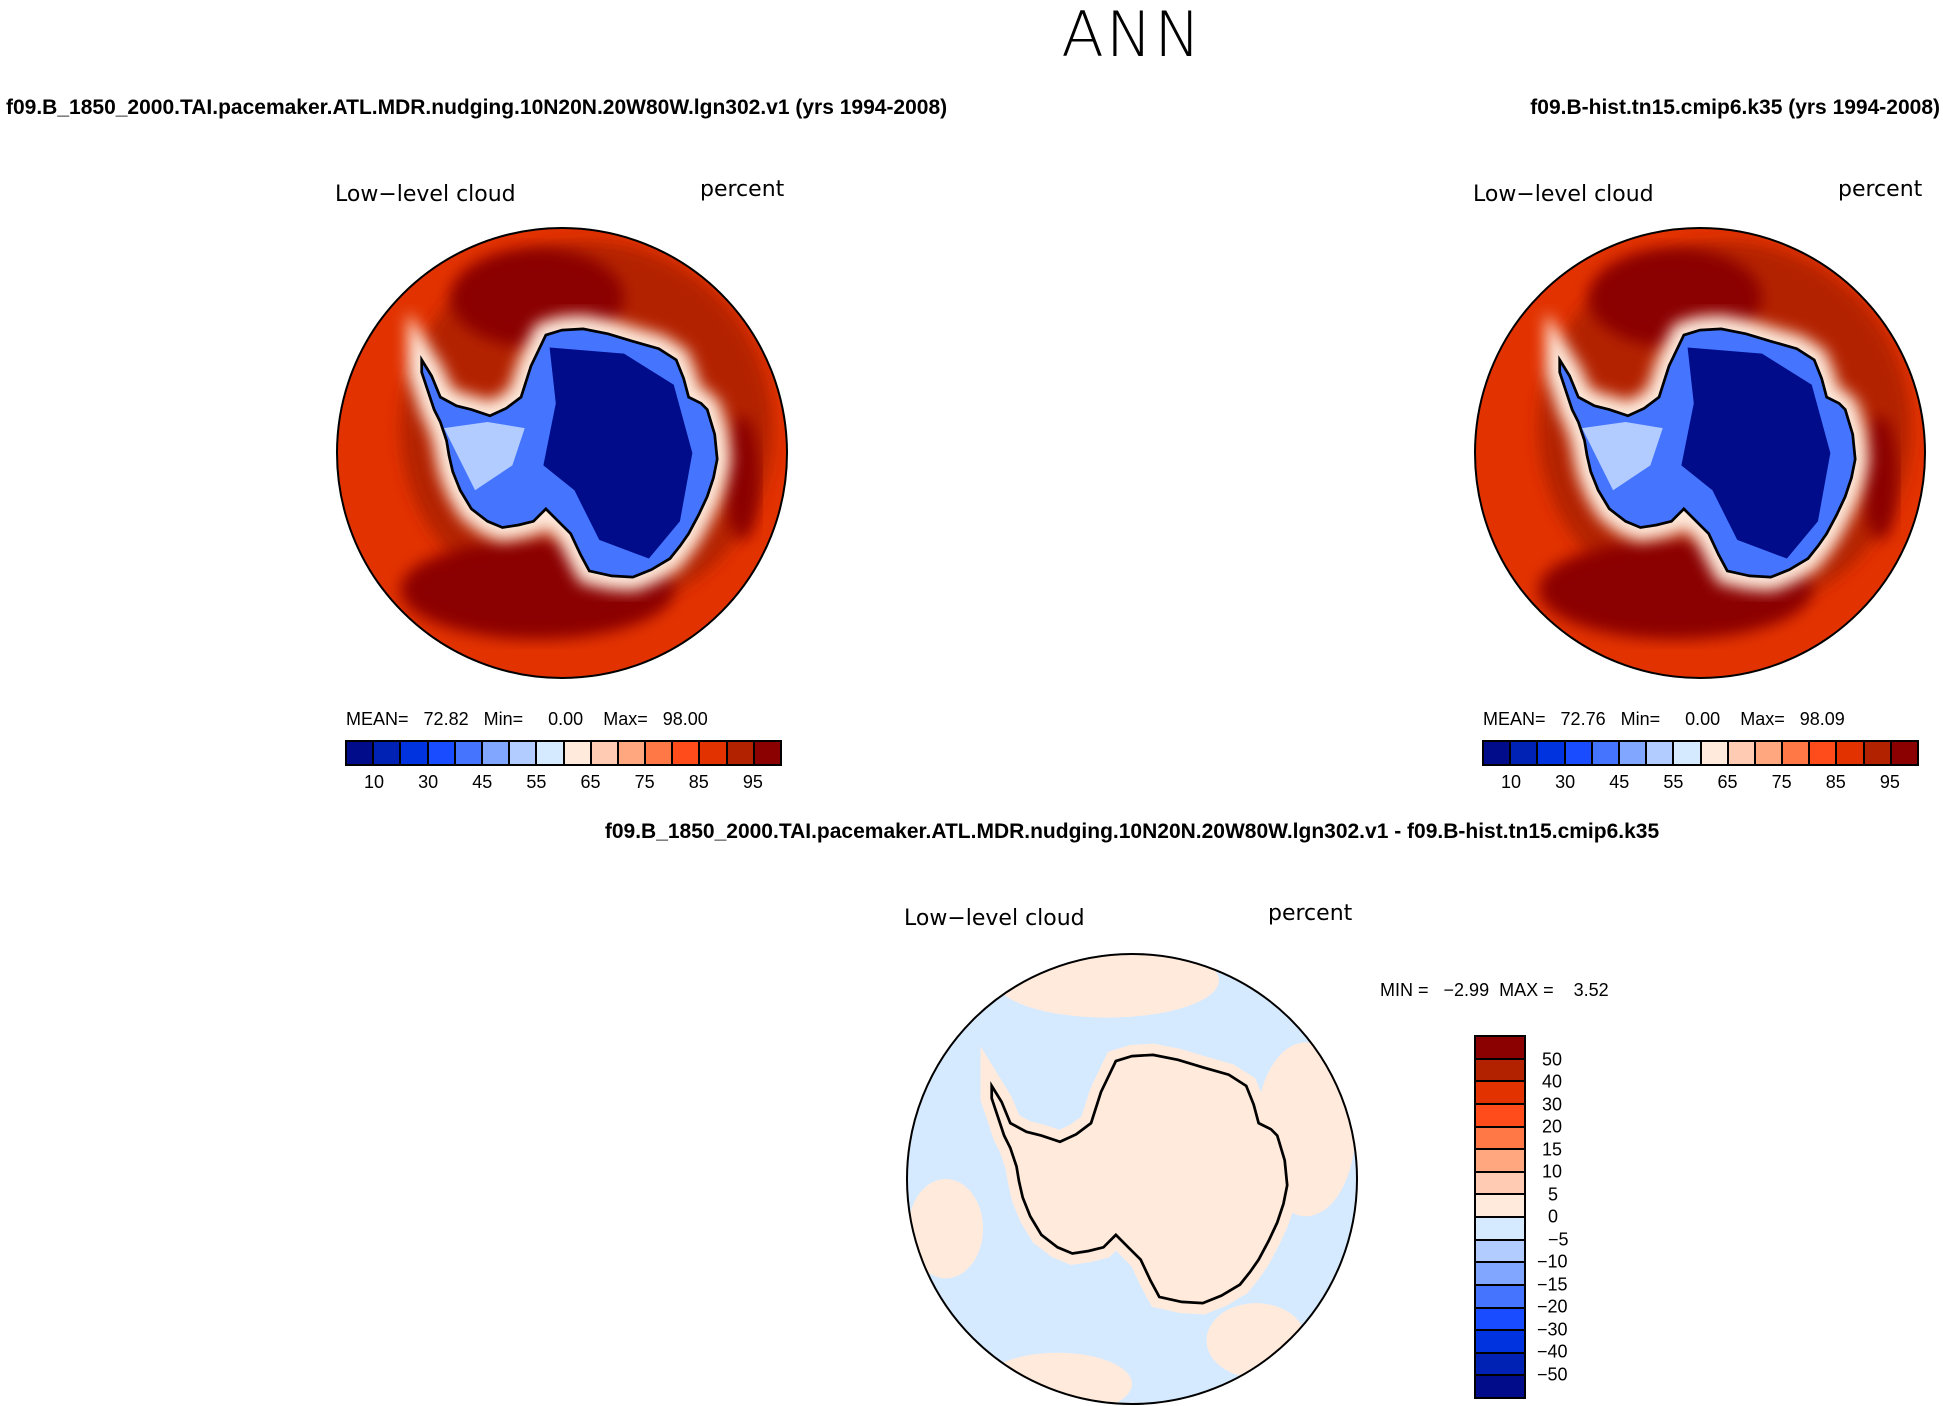  Describe the element at coordinates (1591, 990) in the screenshot. I see `max-value: 3.52` at that location.